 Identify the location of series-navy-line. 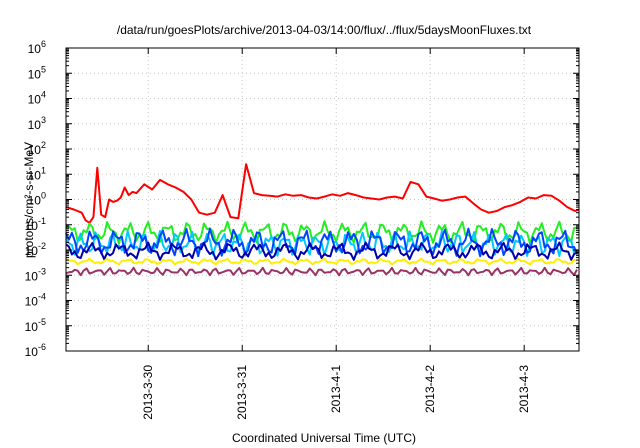
(321, 251).